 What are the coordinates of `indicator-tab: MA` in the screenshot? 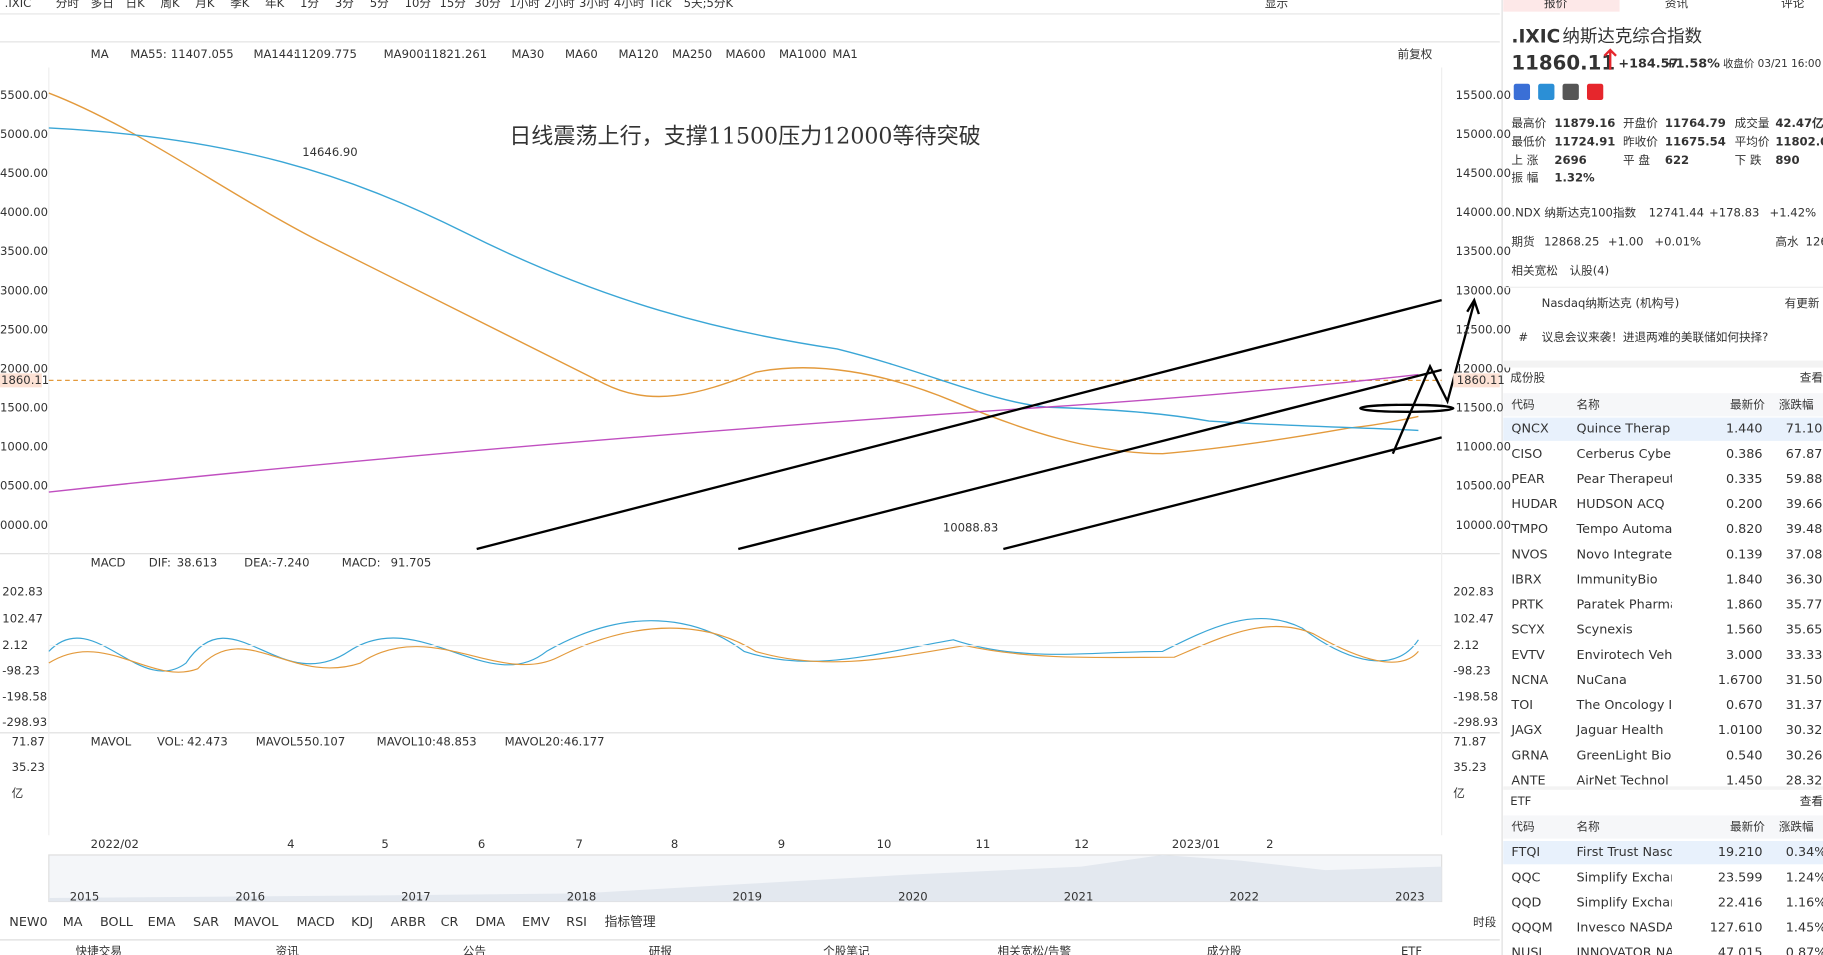 It's located at (73, 922).